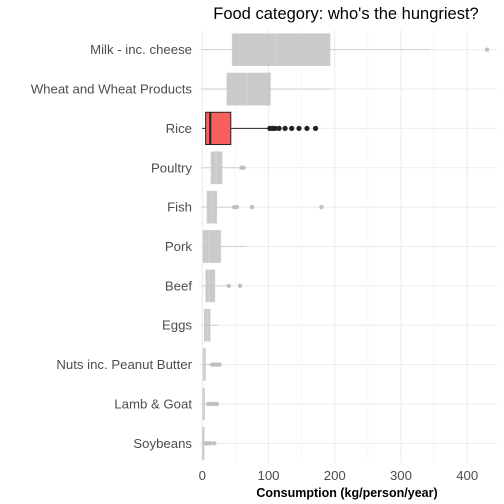  I want to click on box-fish, so click(263, 207).